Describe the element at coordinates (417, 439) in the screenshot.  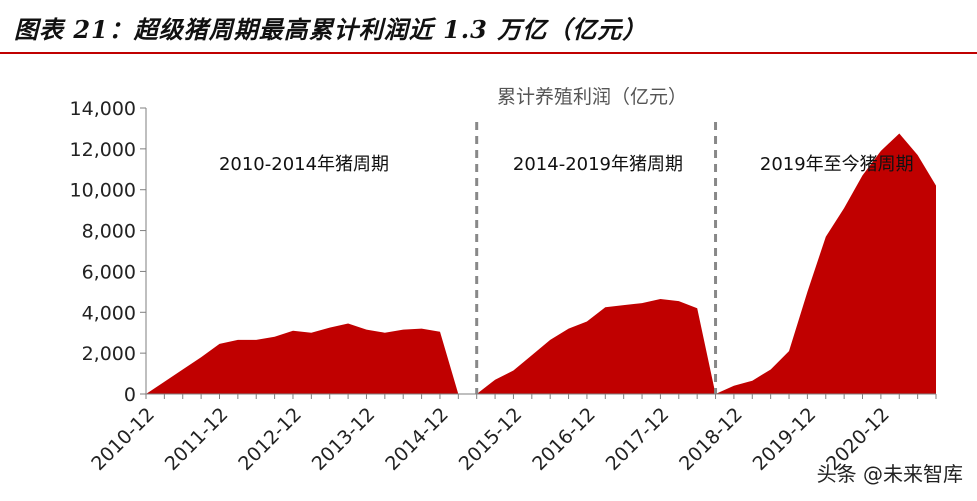
I see `x-tick-label: 2014-12` at that location.